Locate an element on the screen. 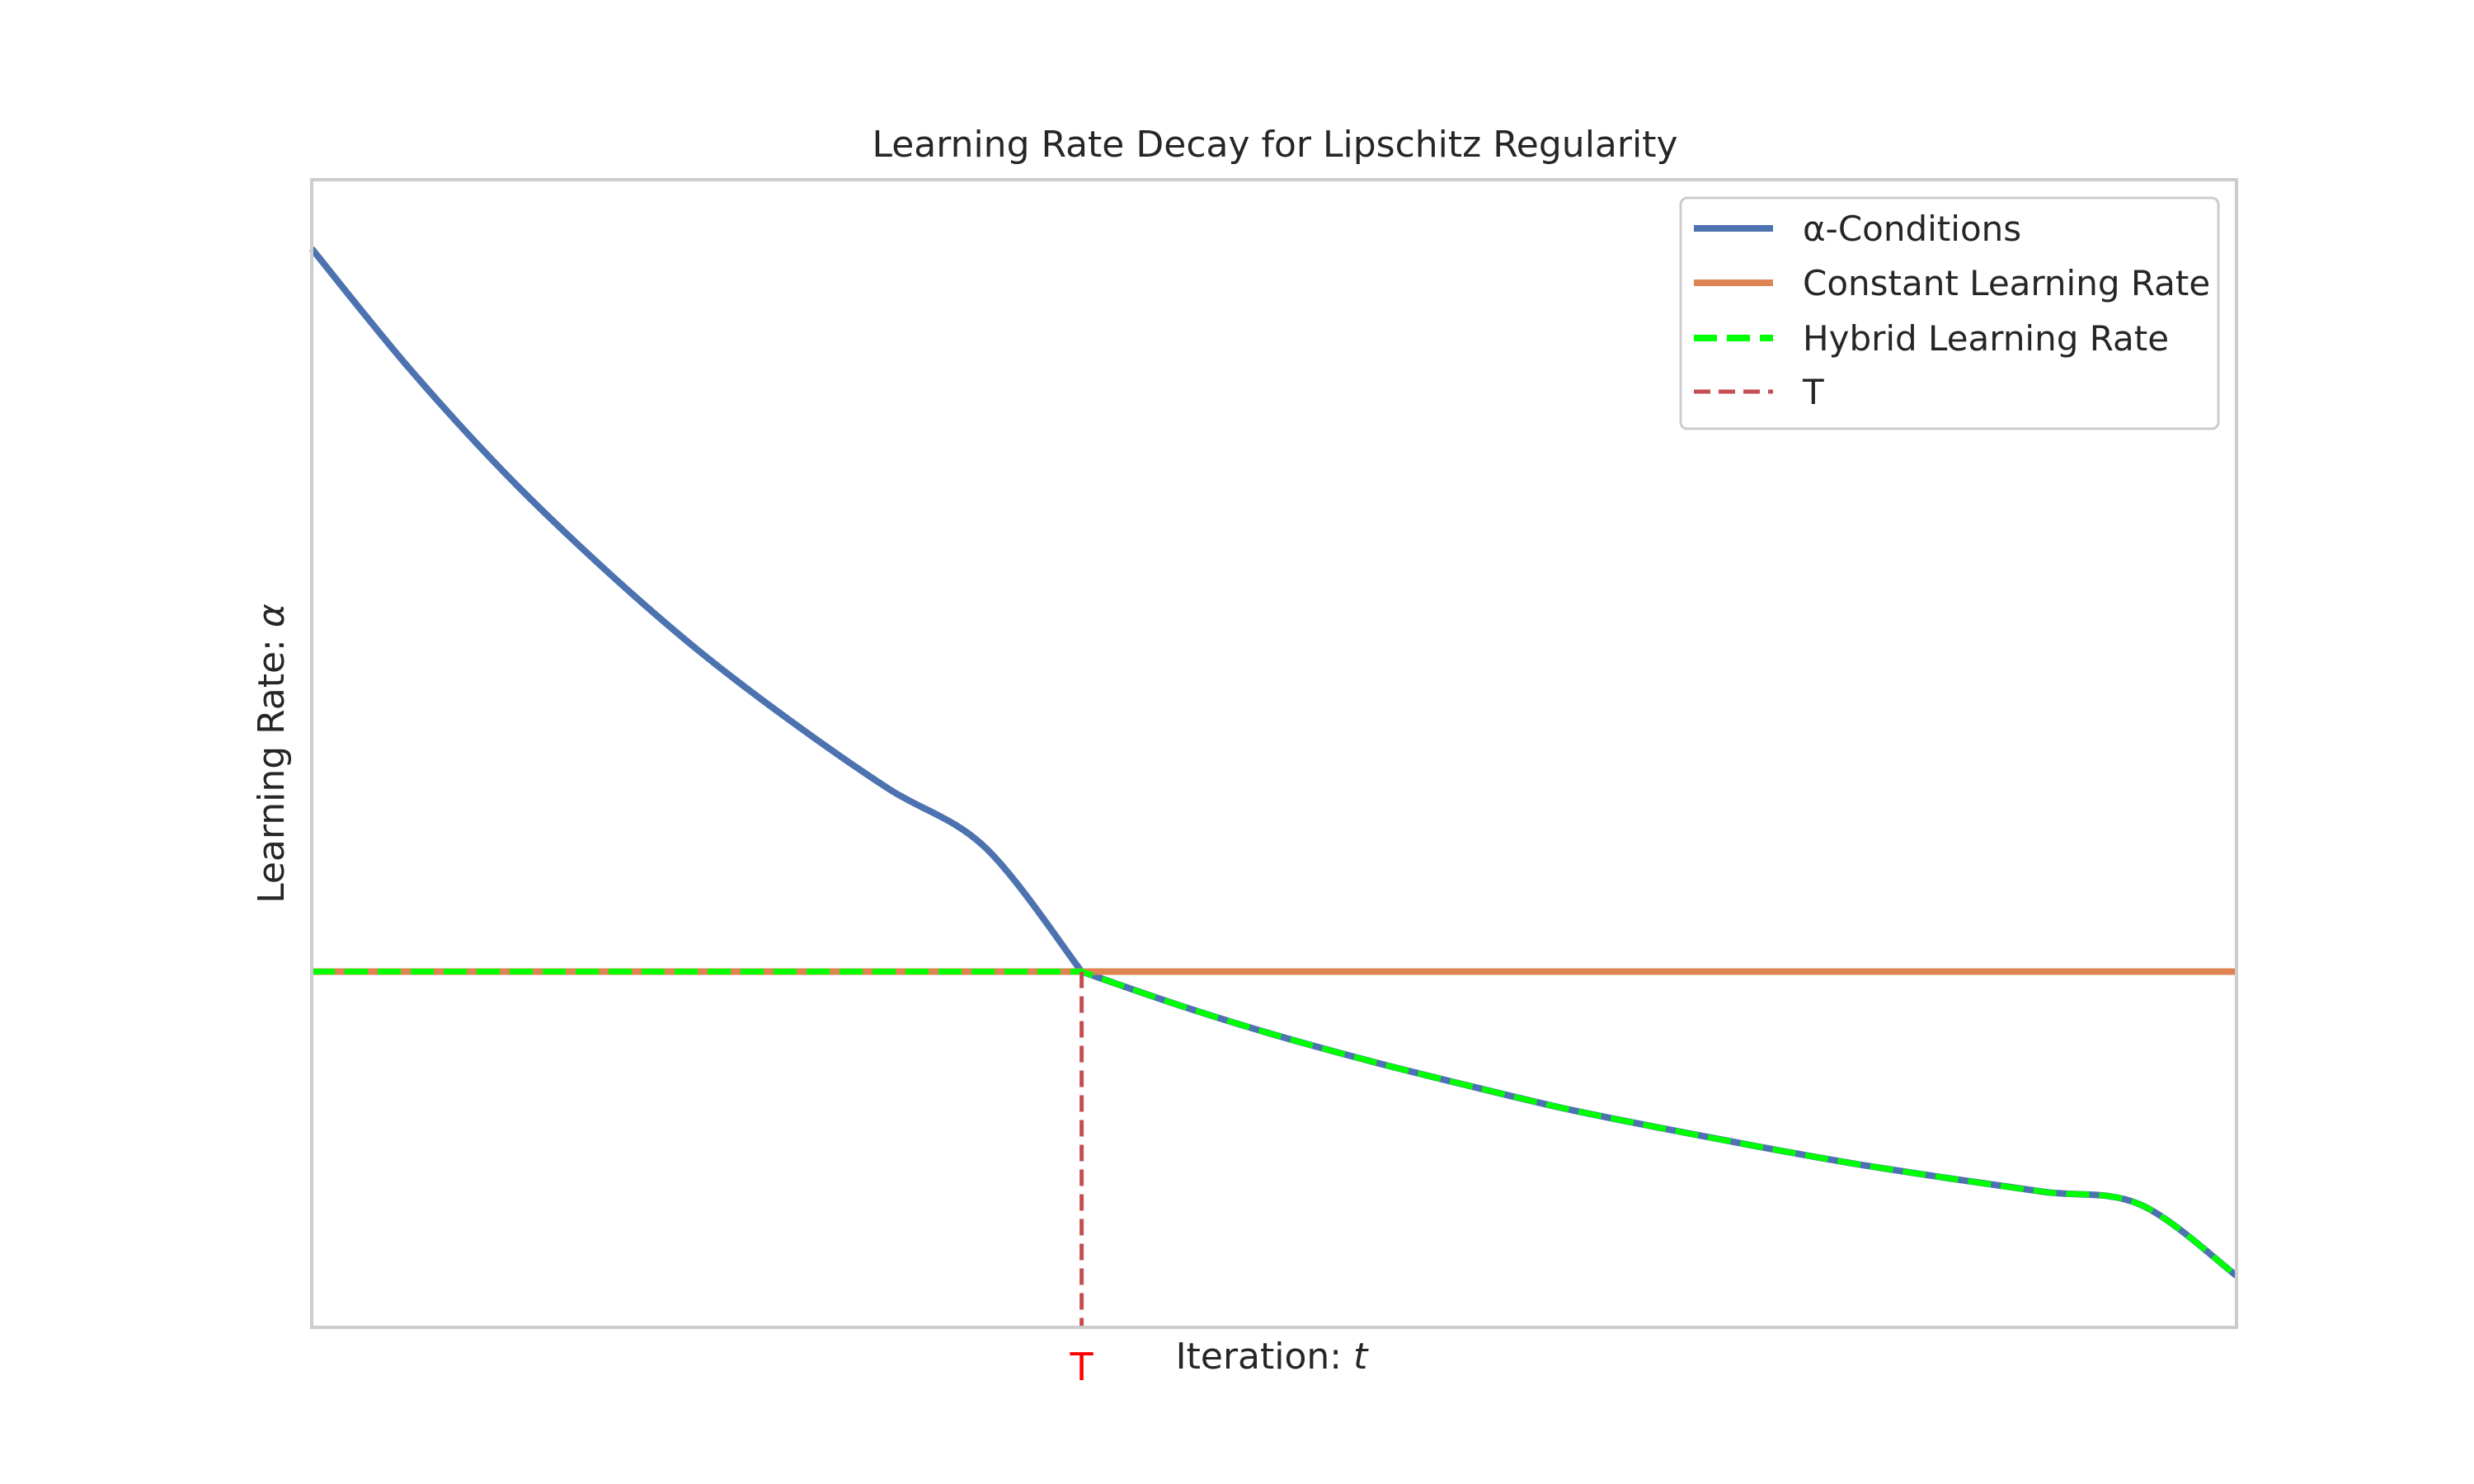 The height and width of the screenshot is (1484, 2474). x-tick-label-T: T is located at coordinates (1082, 1367).